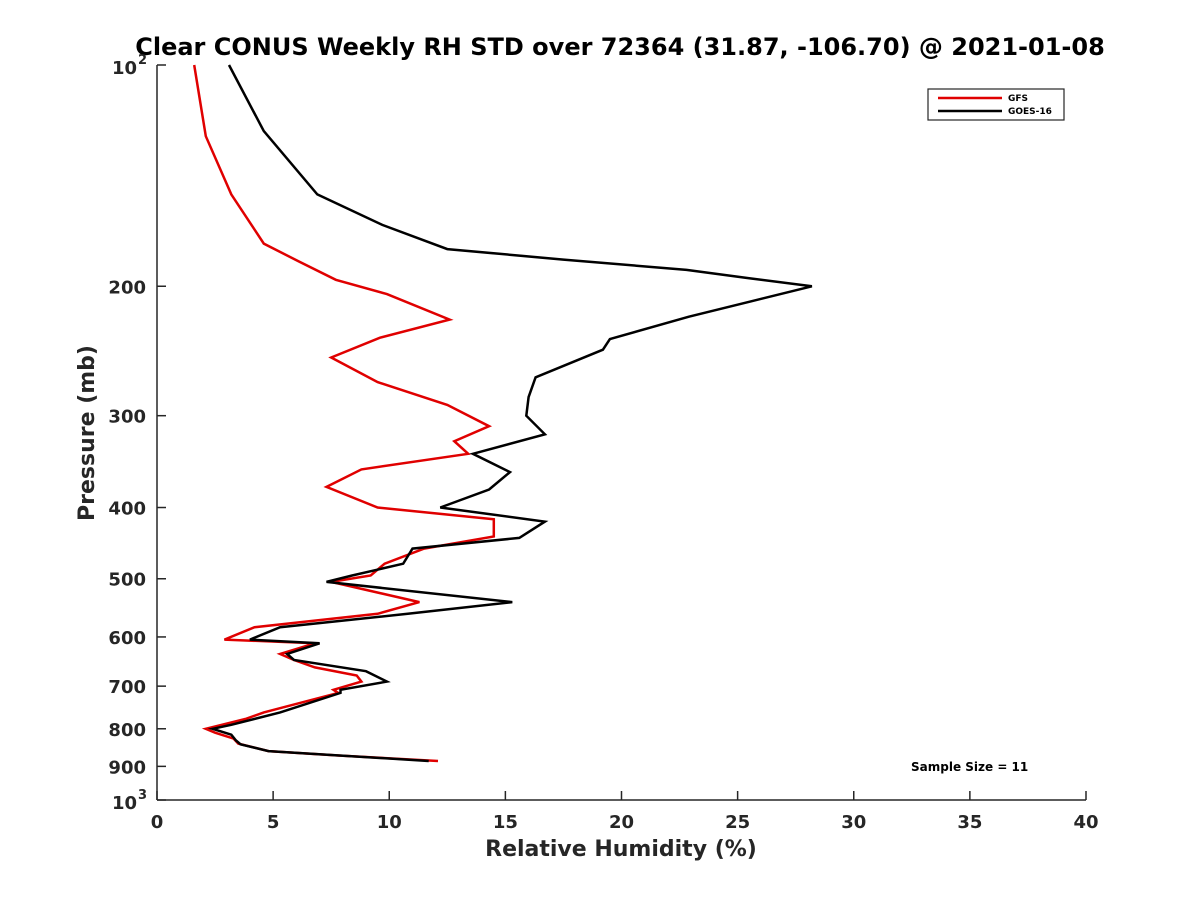 The height and width of the screenshot is (900, 1200). I want to click on legend-box, so click(996, 104).